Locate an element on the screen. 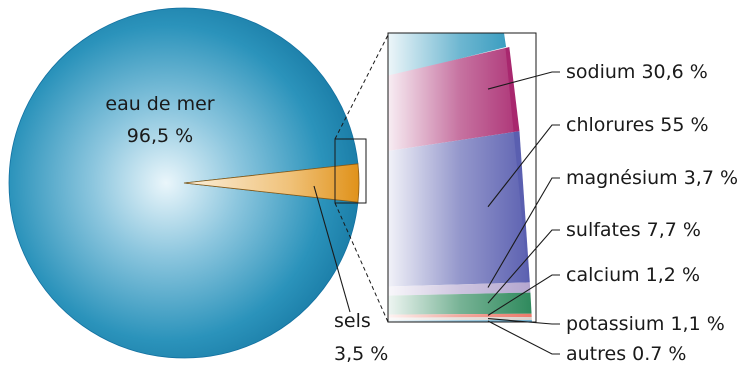  label-magnesium: magnésium 3,7 % is located at coordinates (652, 178).